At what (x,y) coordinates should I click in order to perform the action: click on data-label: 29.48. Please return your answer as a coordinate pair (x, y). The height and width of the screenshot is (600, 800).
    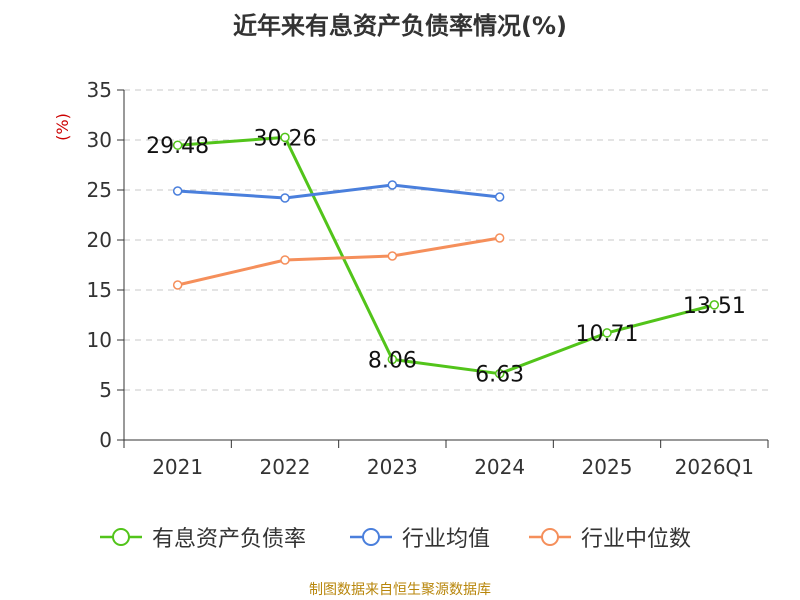
    Looking at the image, I should click on (177, 146).